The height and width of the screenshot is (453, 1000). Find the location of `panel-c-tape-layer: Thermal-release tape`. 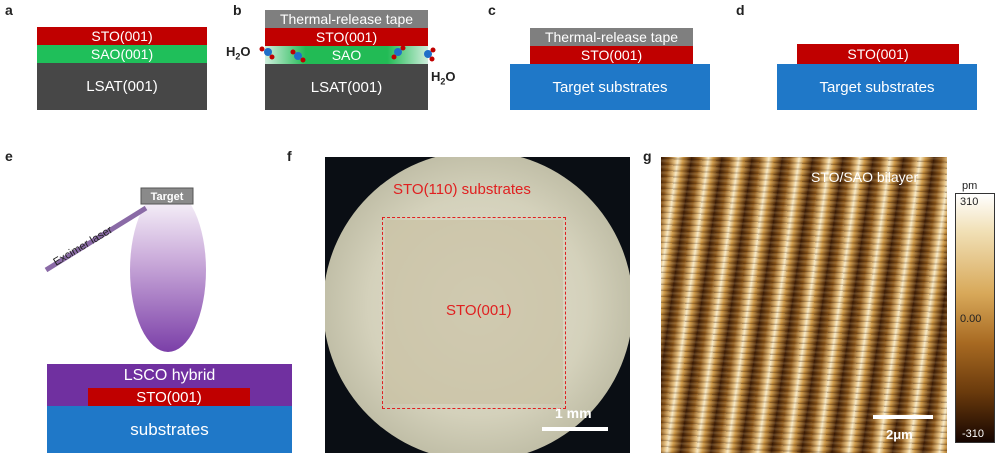

panel-c-tape-layer: Thermal-release tape is located at coordinates (611, 37).